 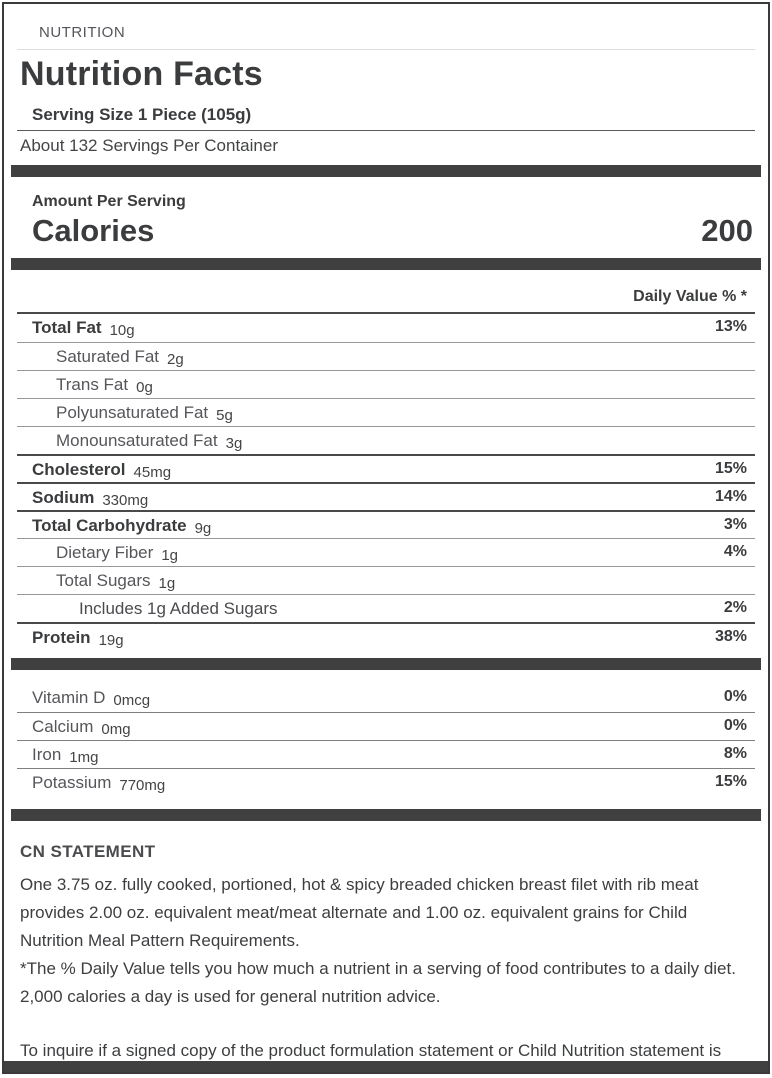 I want to click on page-title: Nutrition Facts, so click(x=141, y=74).